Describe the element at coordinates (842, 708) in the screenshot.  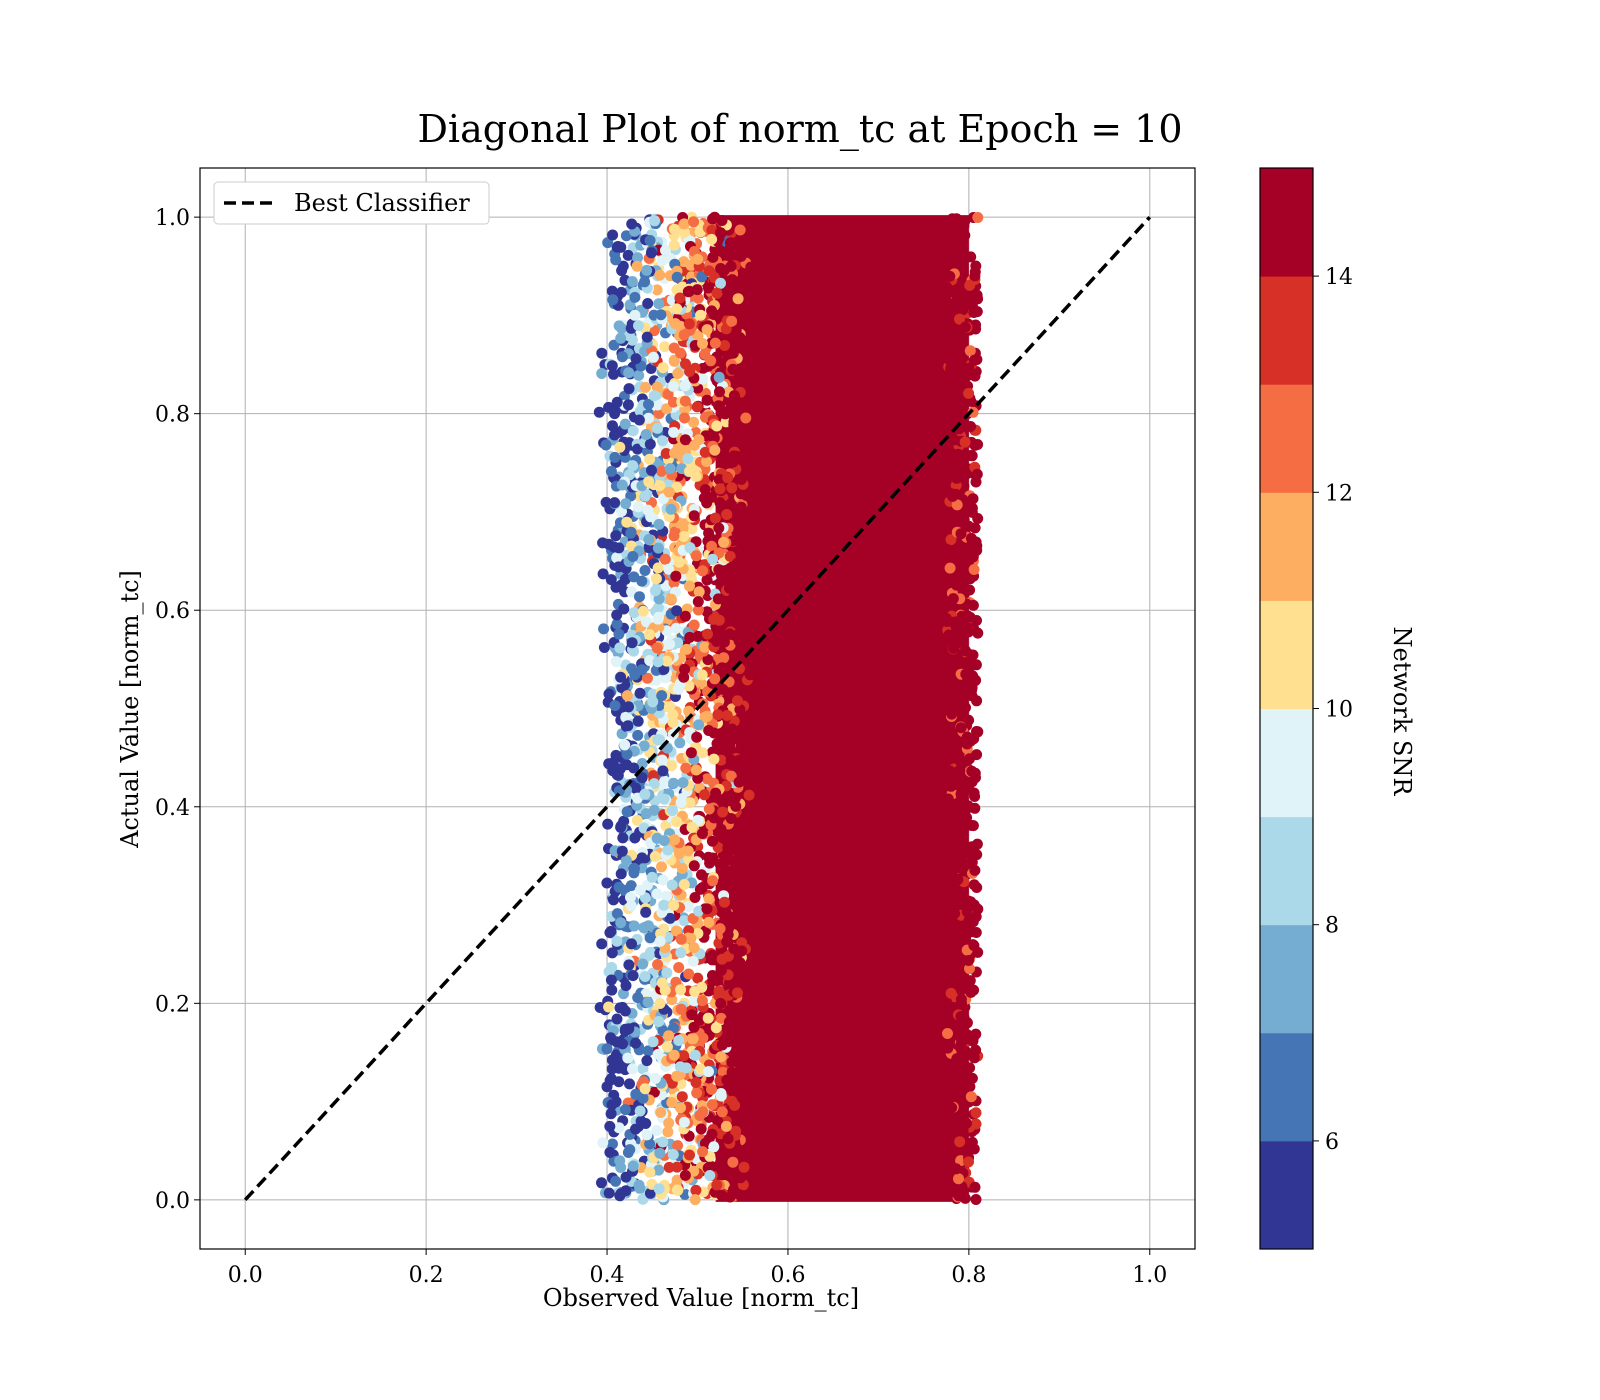
I see `scatter-dense-core` at that location.